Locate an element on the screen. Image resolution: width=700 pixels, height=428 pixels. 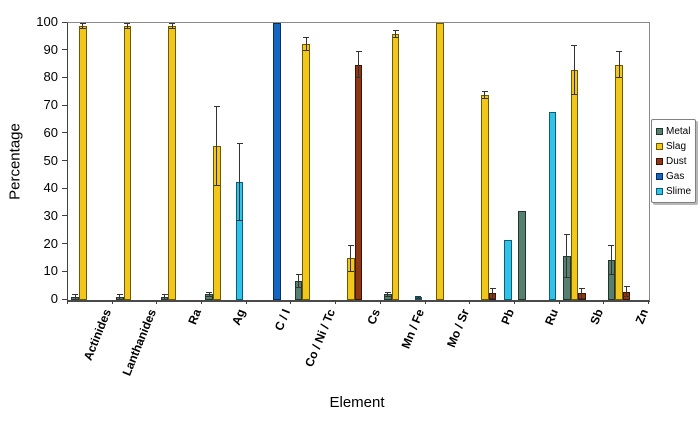
bar-slag-co-ni-tc is located at coordinates (306, 171).